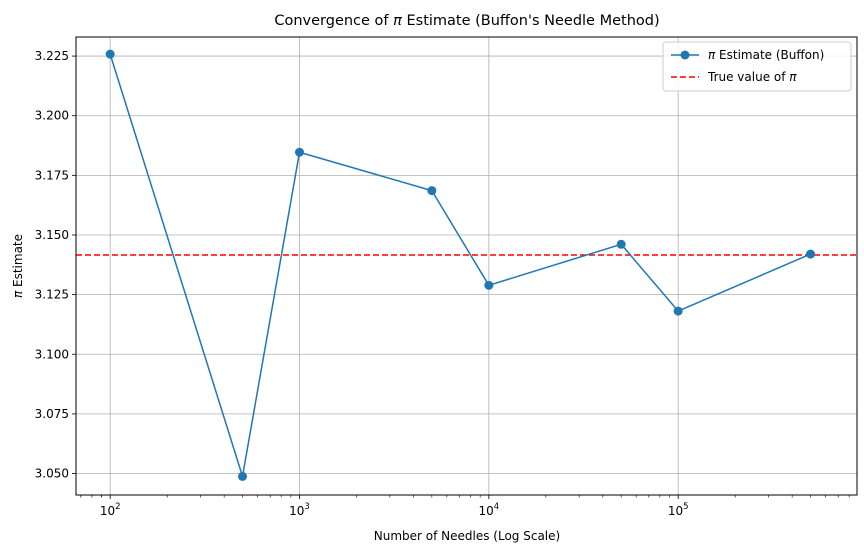 This screenshot has width=864, height=554. What do you see at coordinates (685, 55) in the screenshot?
I see `legend-series-marker` at bounding box center [685, 55].